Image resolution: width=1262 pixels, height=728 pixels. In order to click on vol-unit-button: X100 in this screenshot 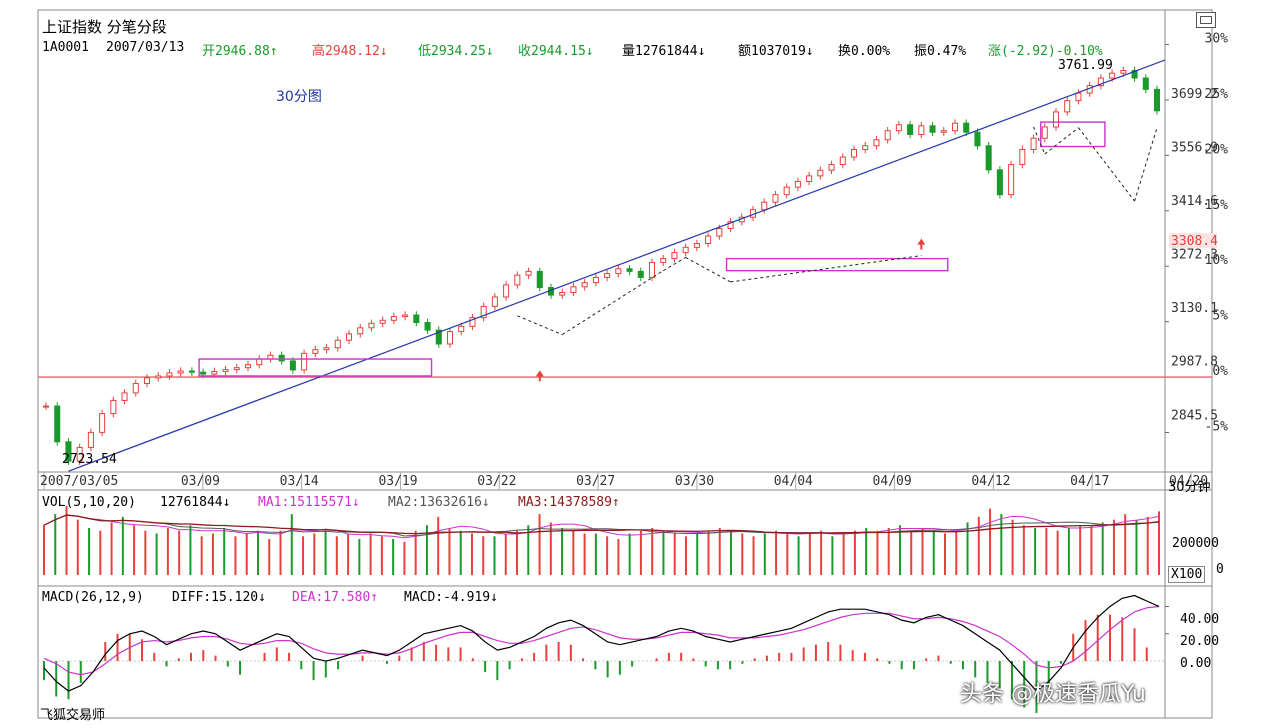, I will do `click(1187, 574)`.